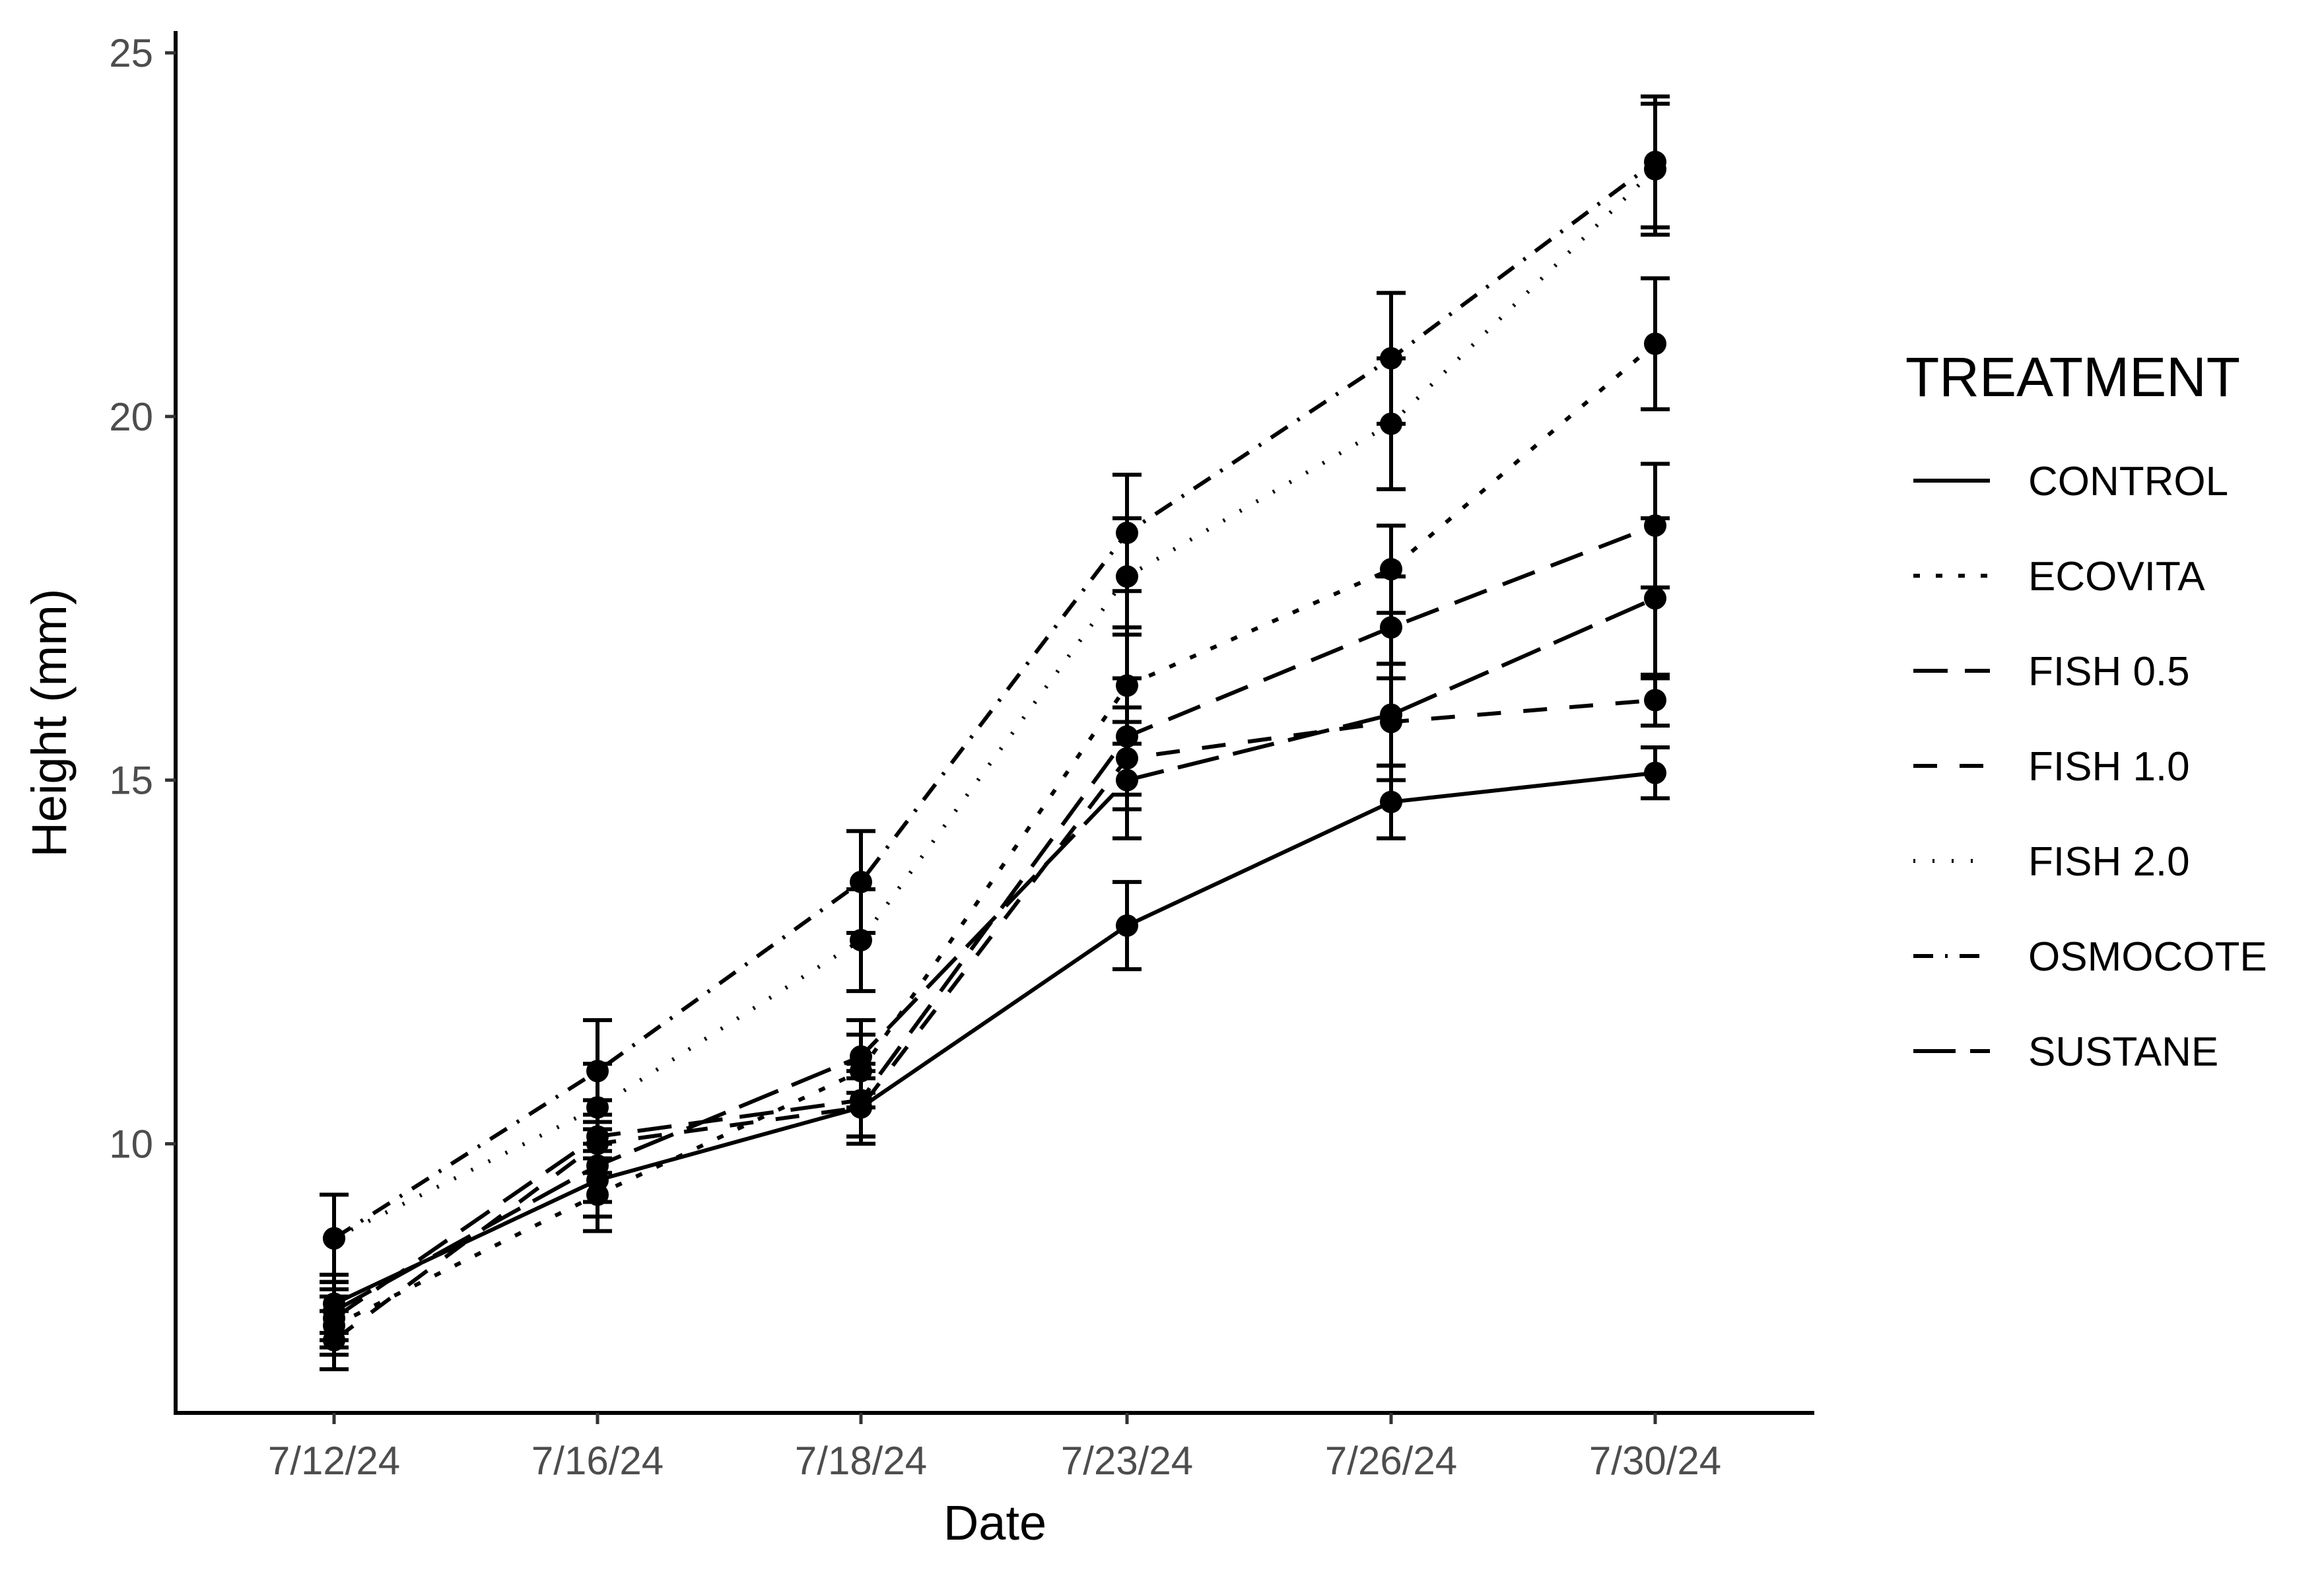 The width and height of the screenshot is (2324, 1572). I want to click on legend-label: FISH 0.5, so click(2109, 672).